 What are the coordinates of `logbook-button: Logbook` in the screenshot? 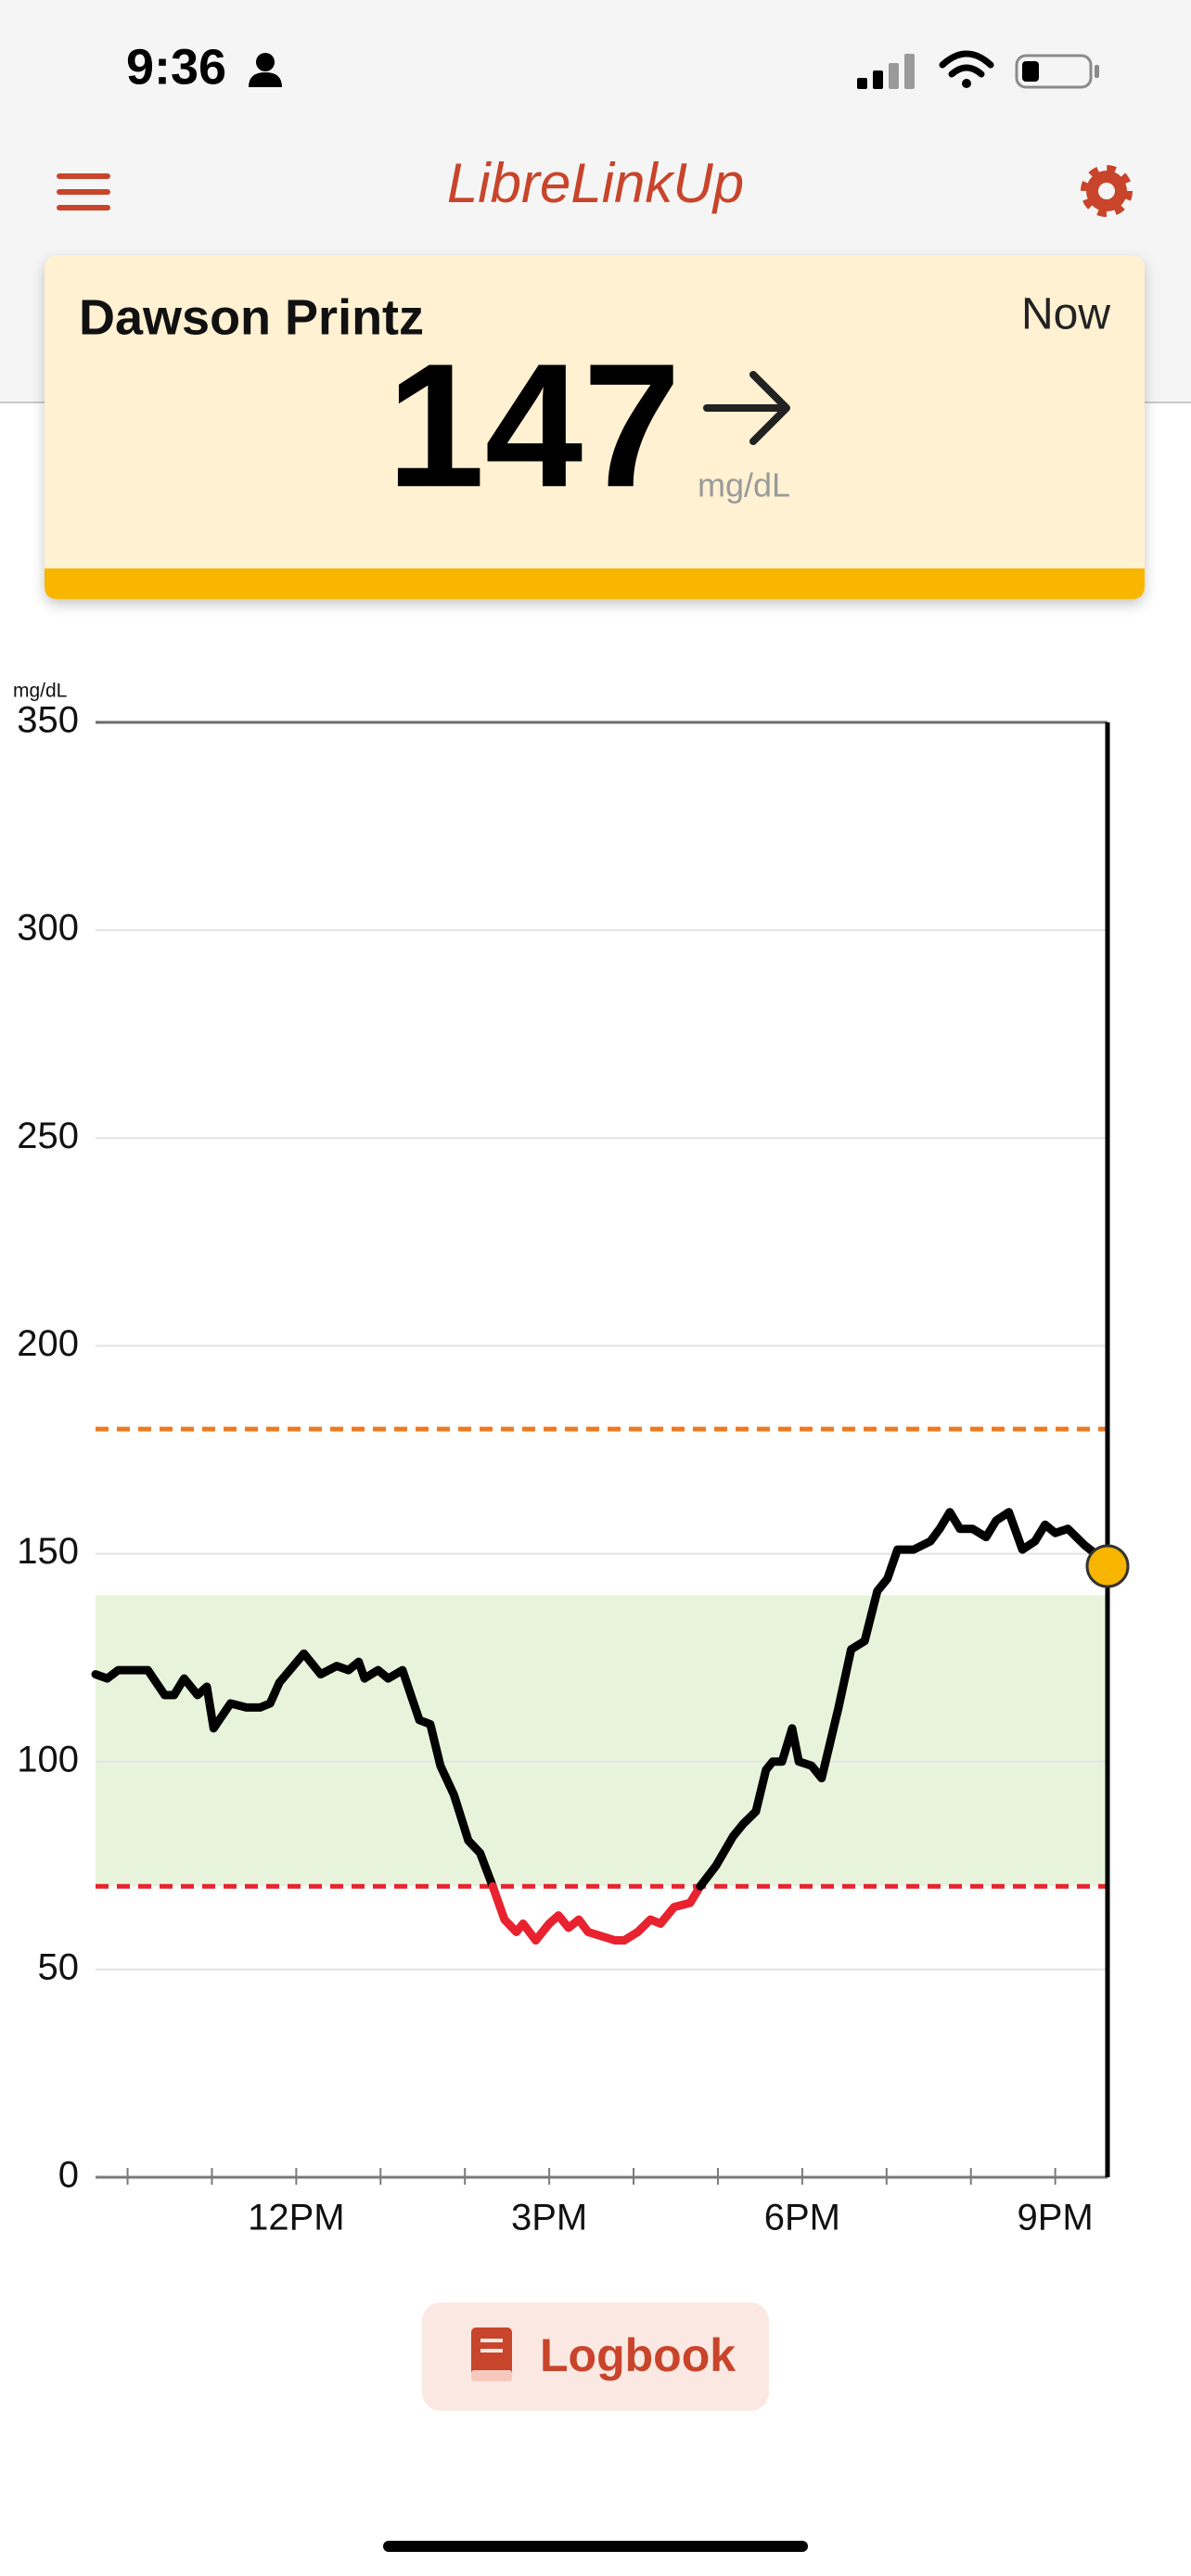 It's located at (595, 2356).